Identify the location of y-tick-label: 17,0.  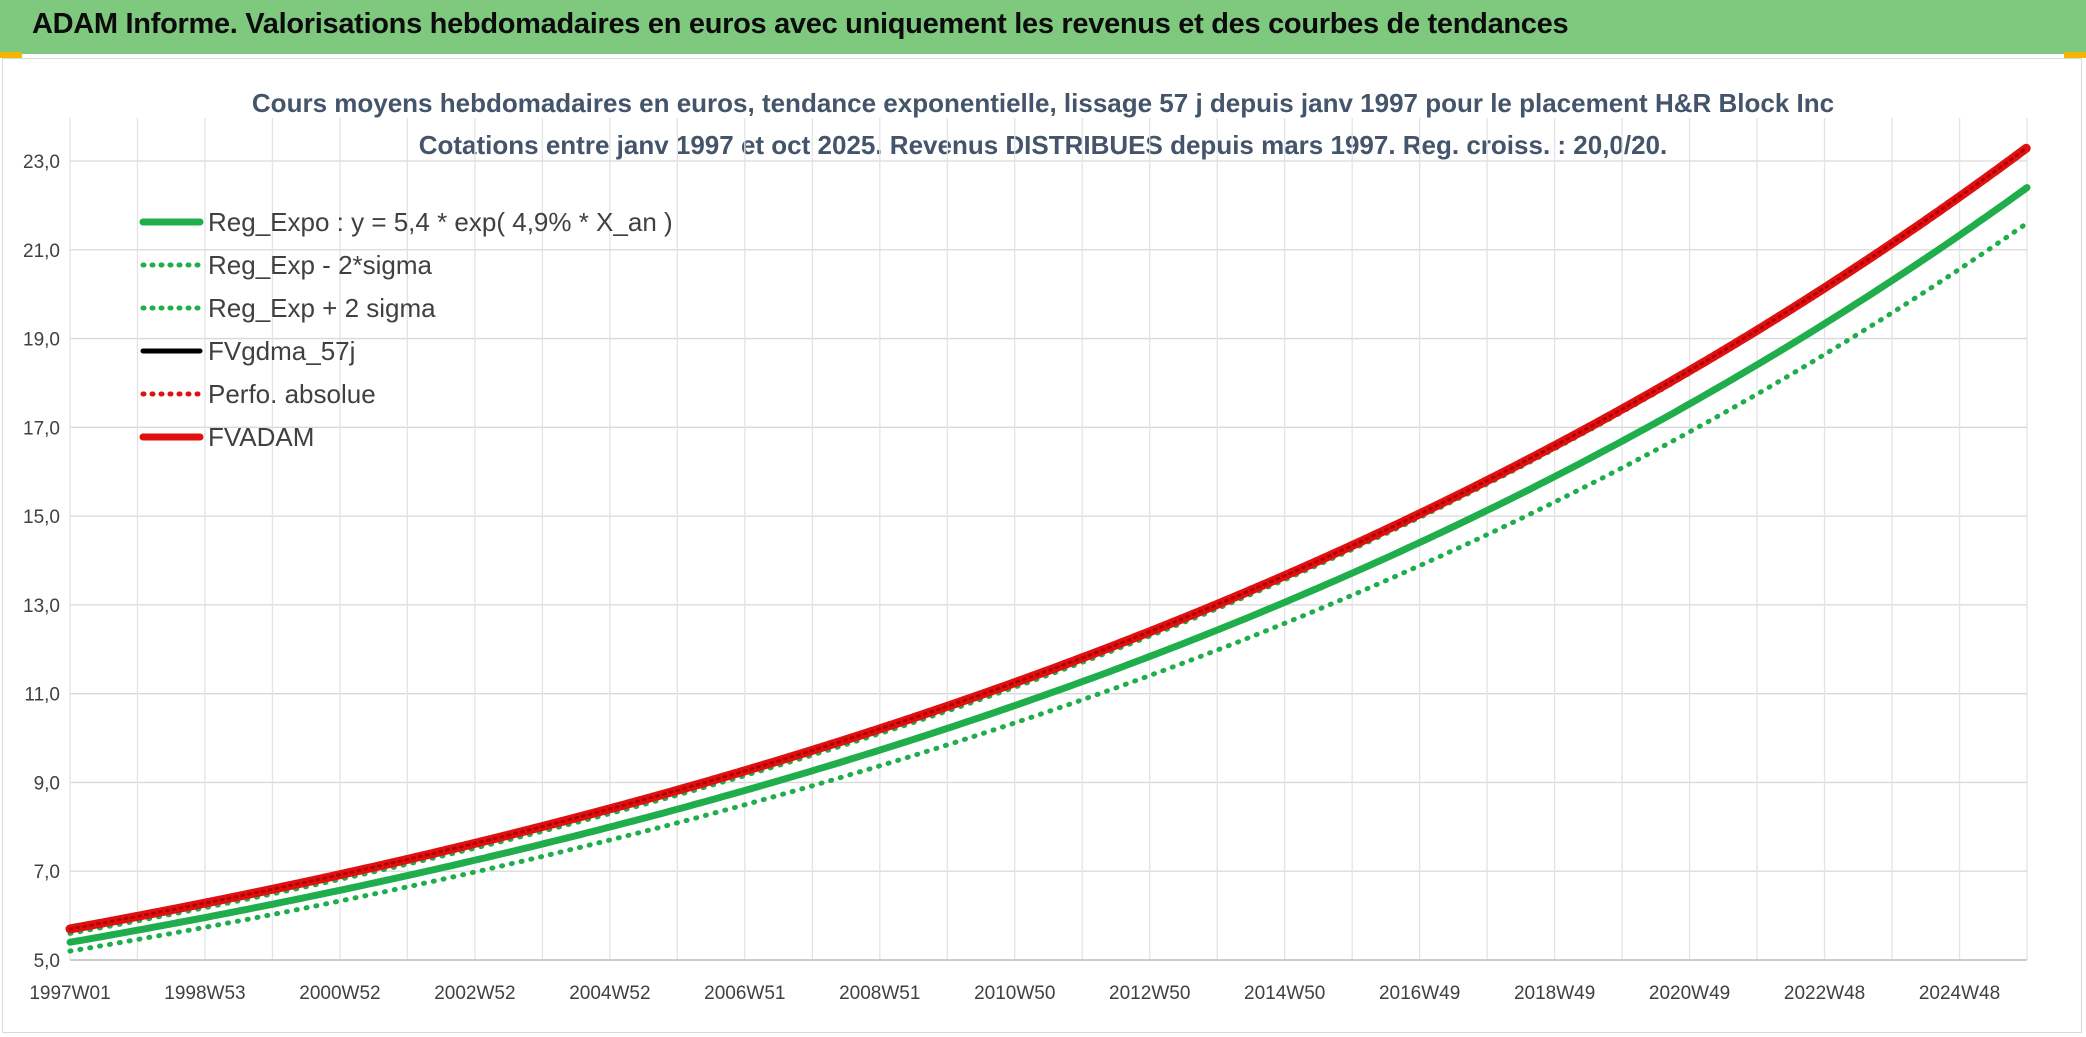
(41, 428).